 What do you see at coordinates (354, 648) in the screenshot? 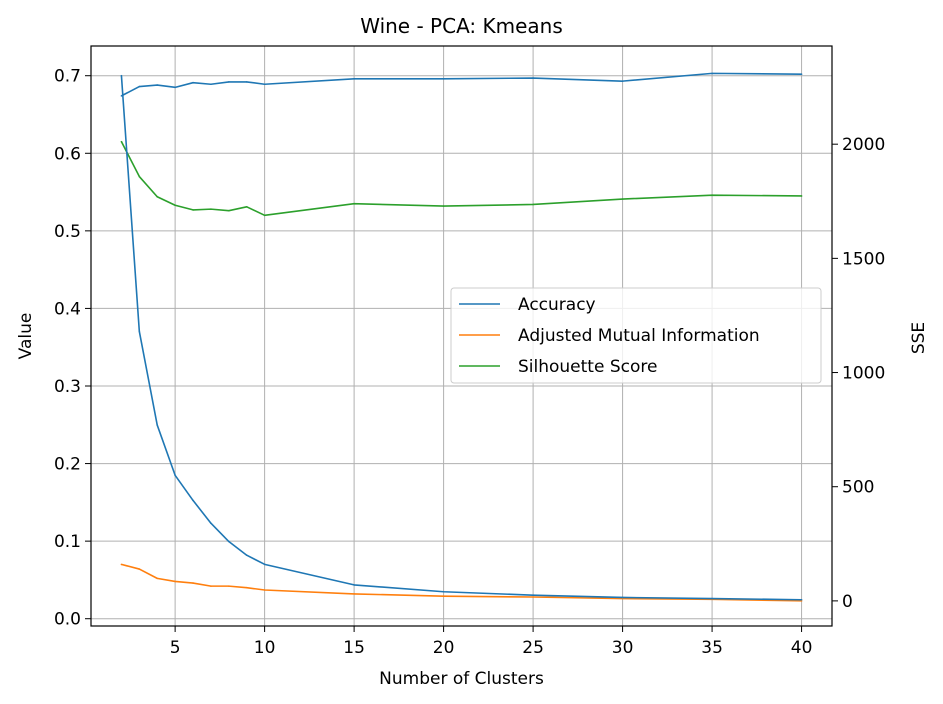
I see `x-tick-label: 15` at bounding box center [354, 648].